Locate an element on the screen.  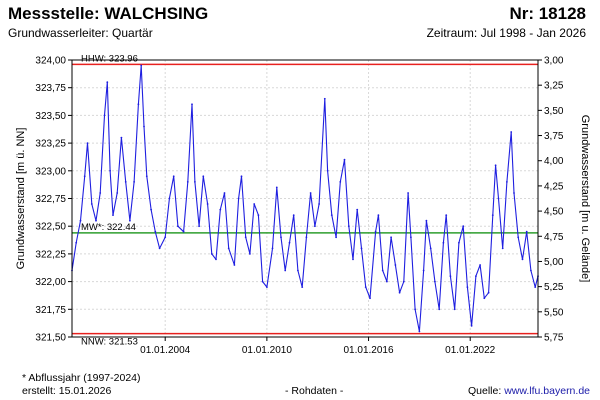
period-label: Zeitraum: Jul 1998 - Jan 2026 is located at coordinates (506, 33).